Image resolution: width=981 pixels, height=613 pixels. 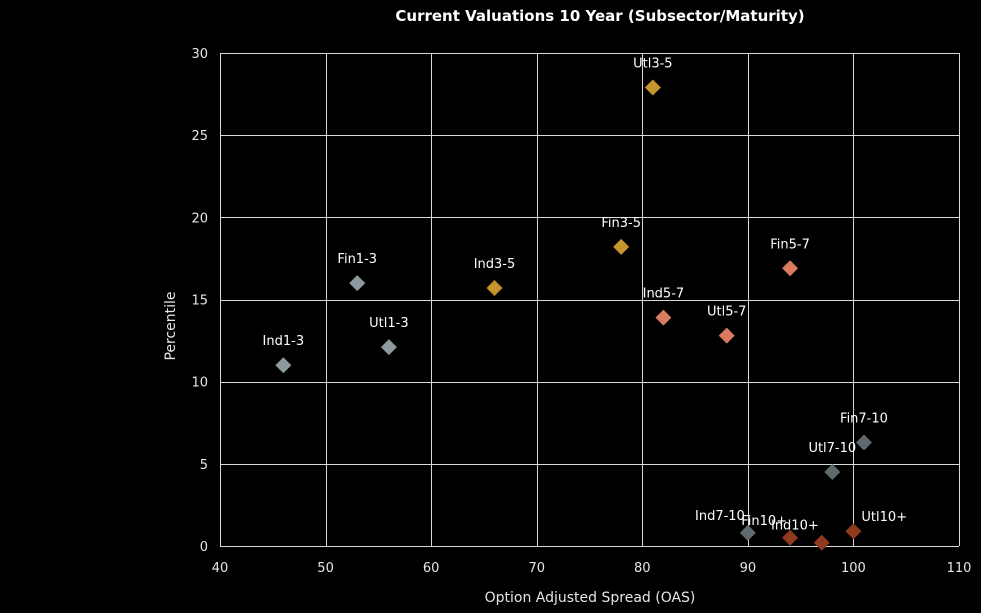 What do you see at coordinates (832, 448) in the screenshot?
I see `data-label: Utl7-10` at bounding box center [832, 448].